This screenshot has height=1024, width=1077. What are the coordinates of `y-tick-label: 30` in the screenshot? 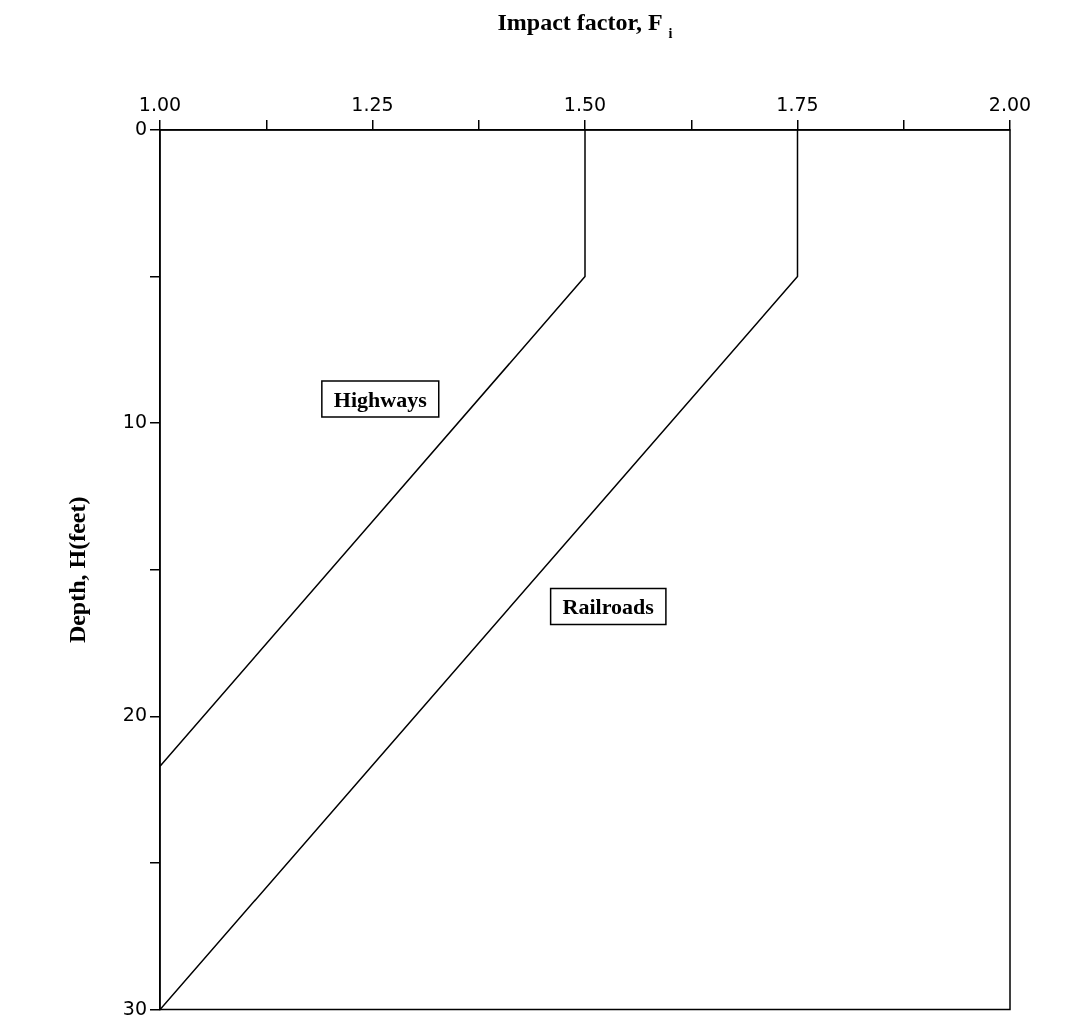 It's located at (134, 1007).